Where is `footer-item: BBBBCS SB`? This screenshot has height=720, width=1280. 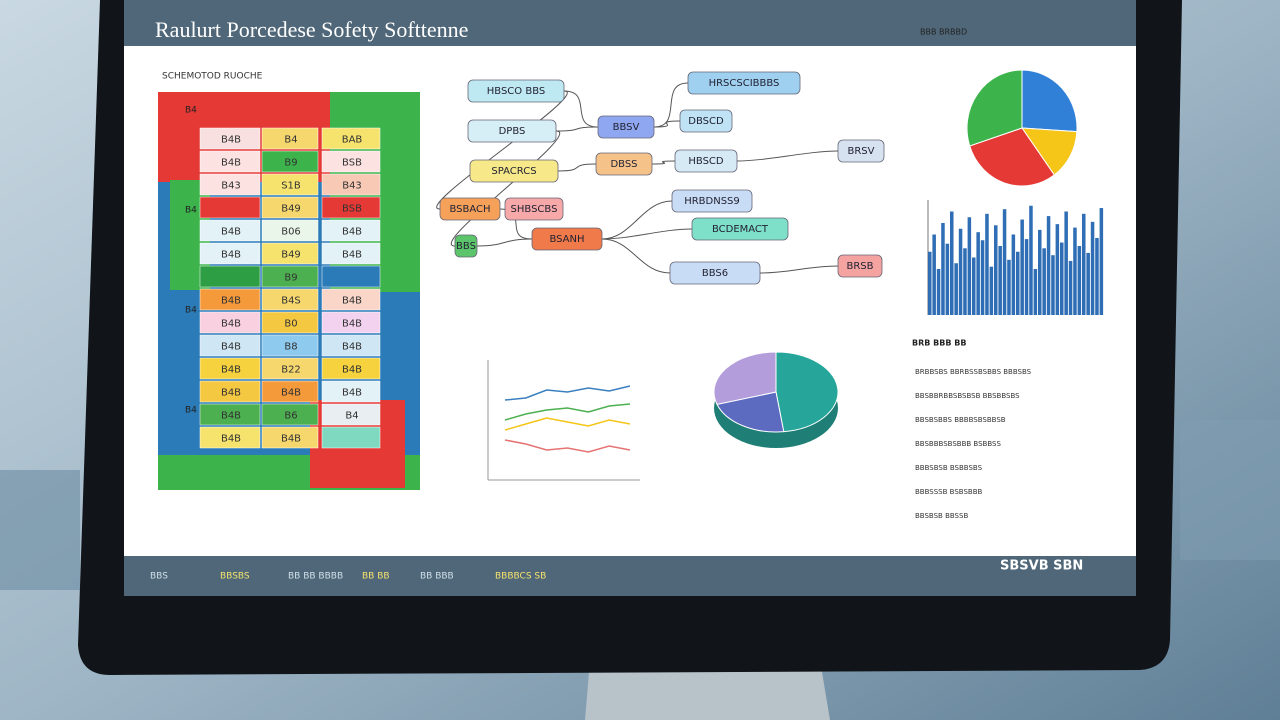 footer-item: BBBBCS SB is located at coordinates (520, 577).